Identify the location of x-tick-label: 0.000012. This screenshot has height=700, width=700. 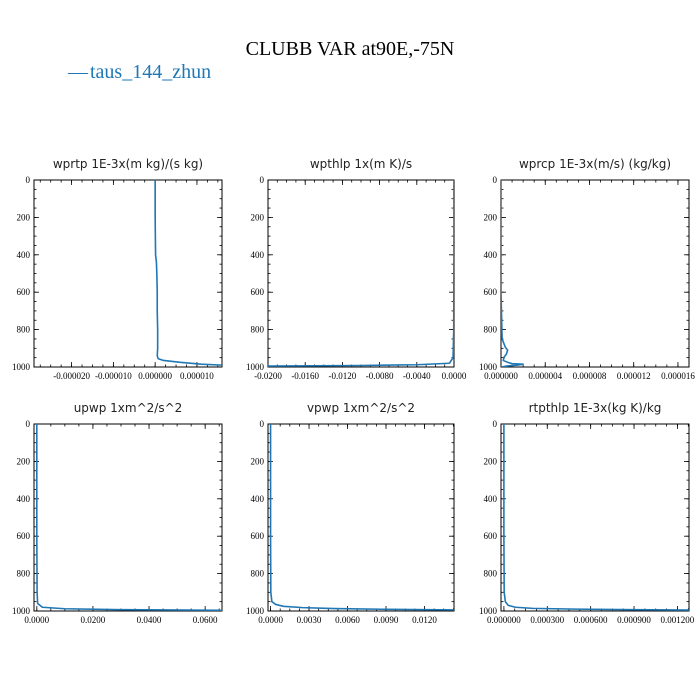
(634, 376).